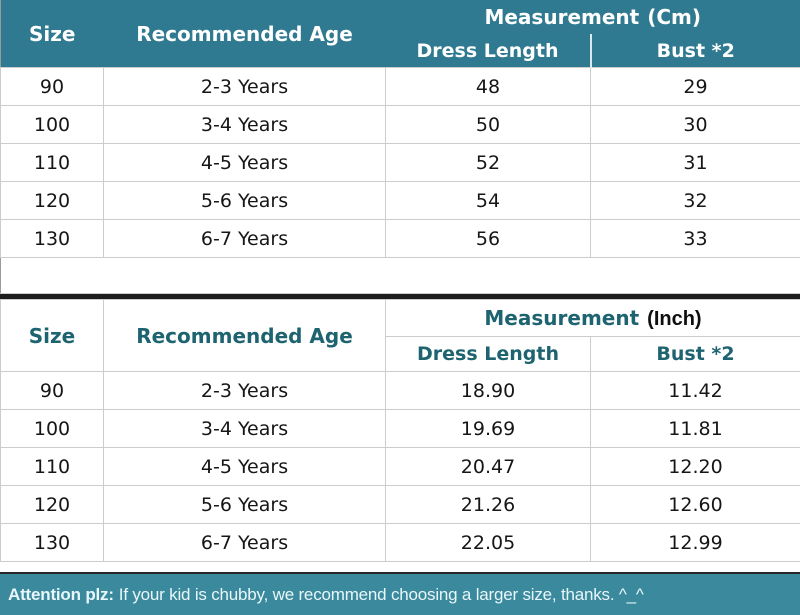 The image size is (800, 615). What do you see at coordinates (674, 17) in the screenshot?
I see `measurement-unit-cm: (Cm)` at bounding box center [674, 17].